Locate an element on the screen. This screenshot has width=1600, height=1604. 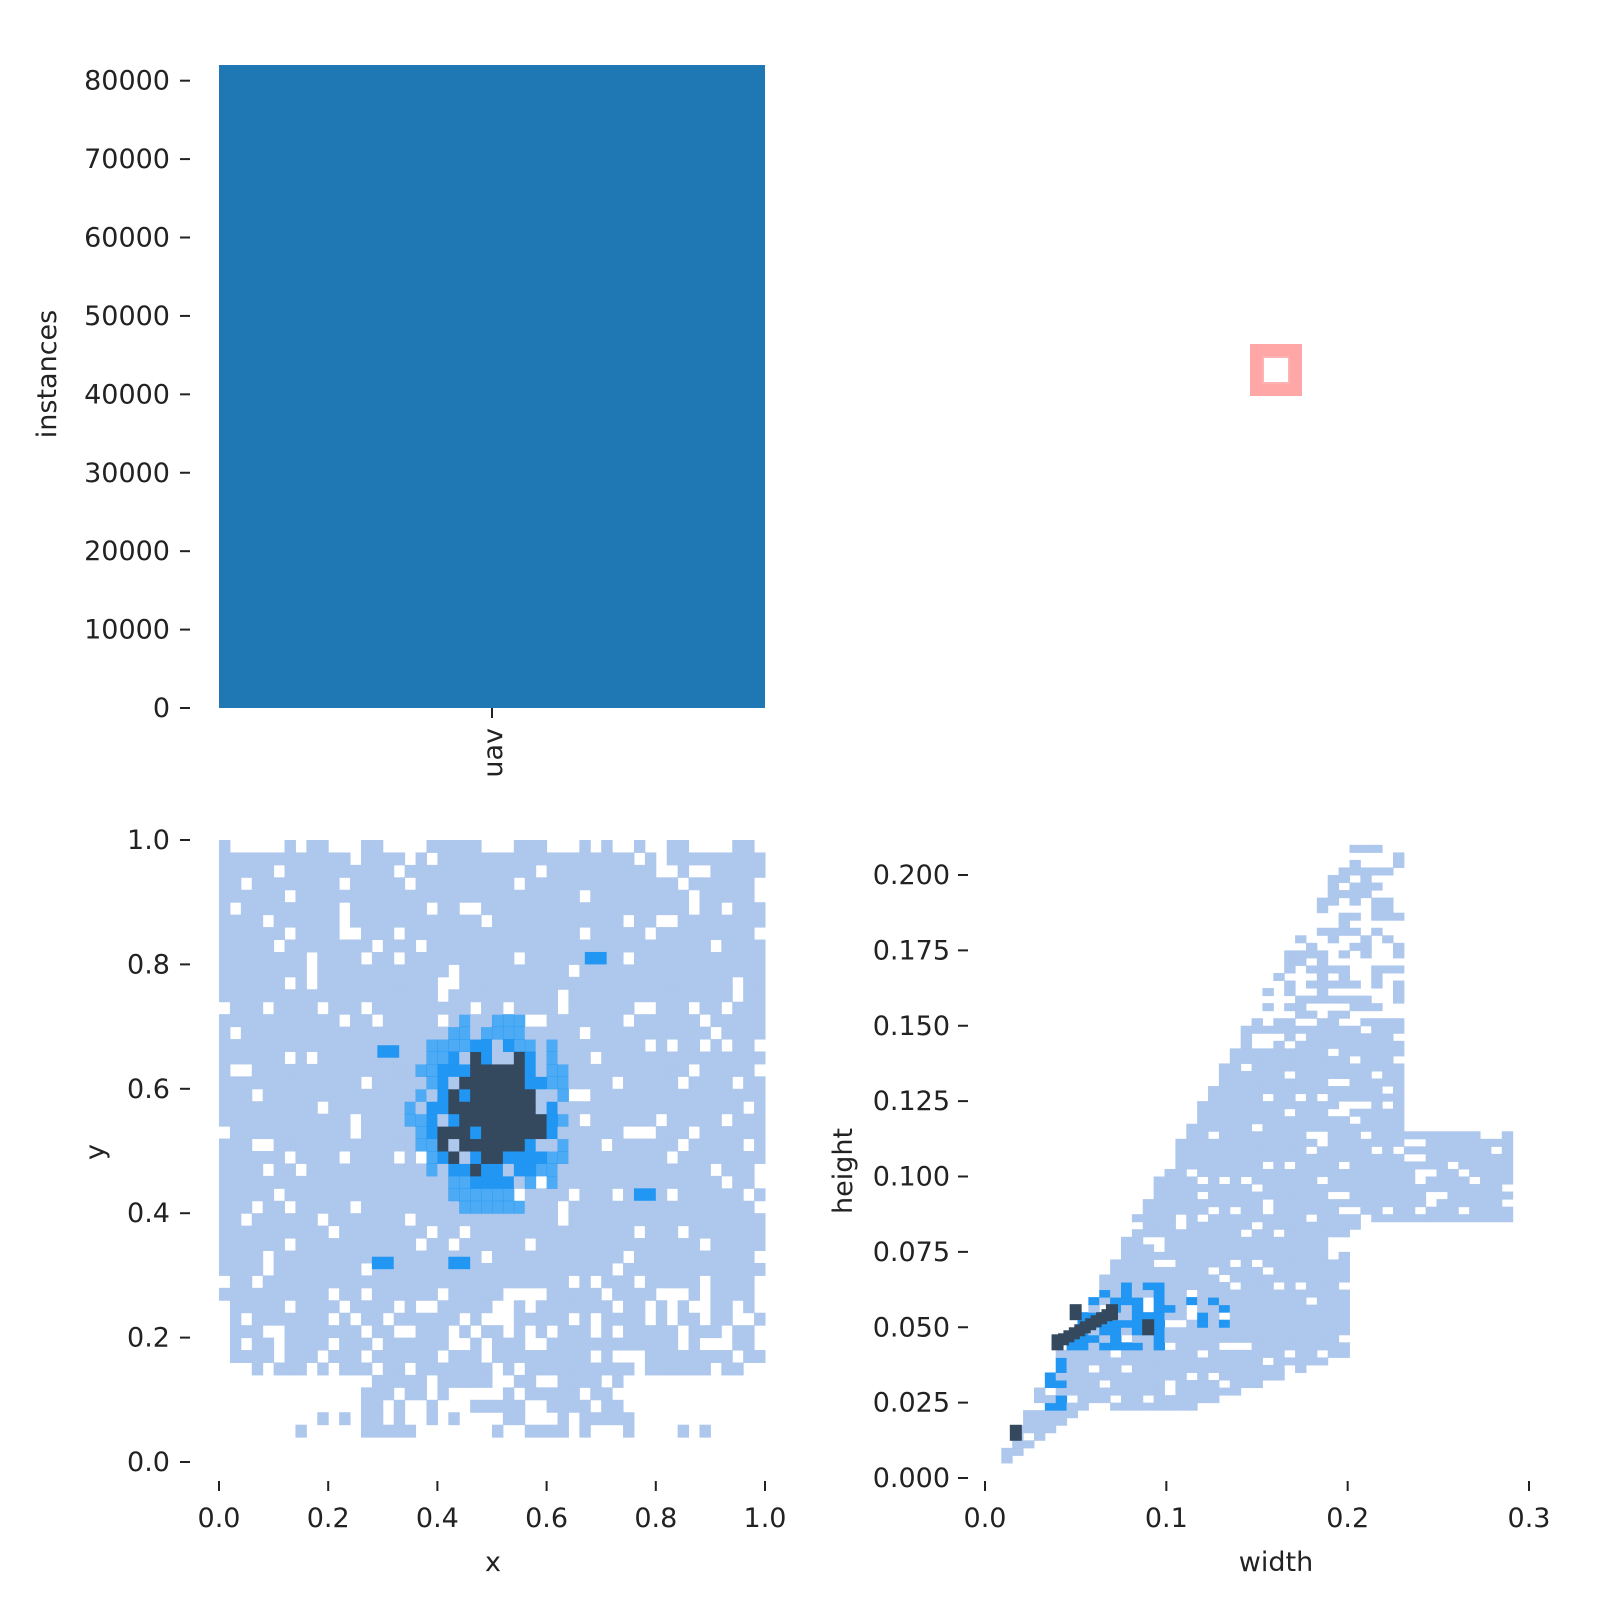
box-outline-mid is located at coordinates (1276, 370).